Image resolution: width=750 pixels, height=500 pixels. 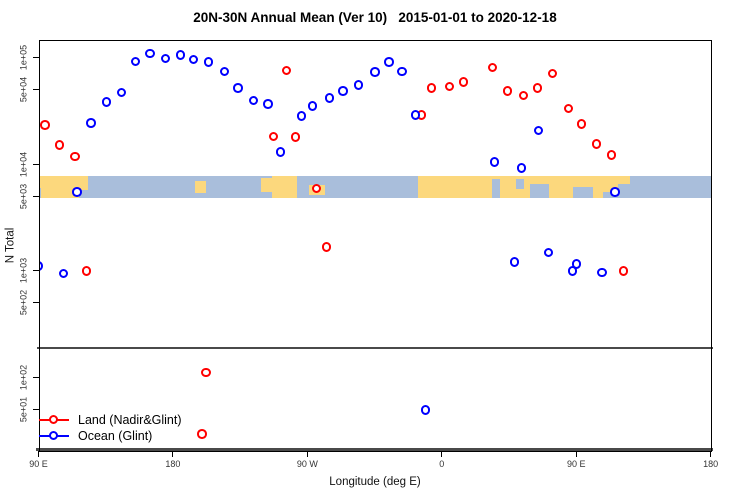 I want to click on legend: Land (Nadir&Glint) Ocean (Glint), so click(x=110, y=428).